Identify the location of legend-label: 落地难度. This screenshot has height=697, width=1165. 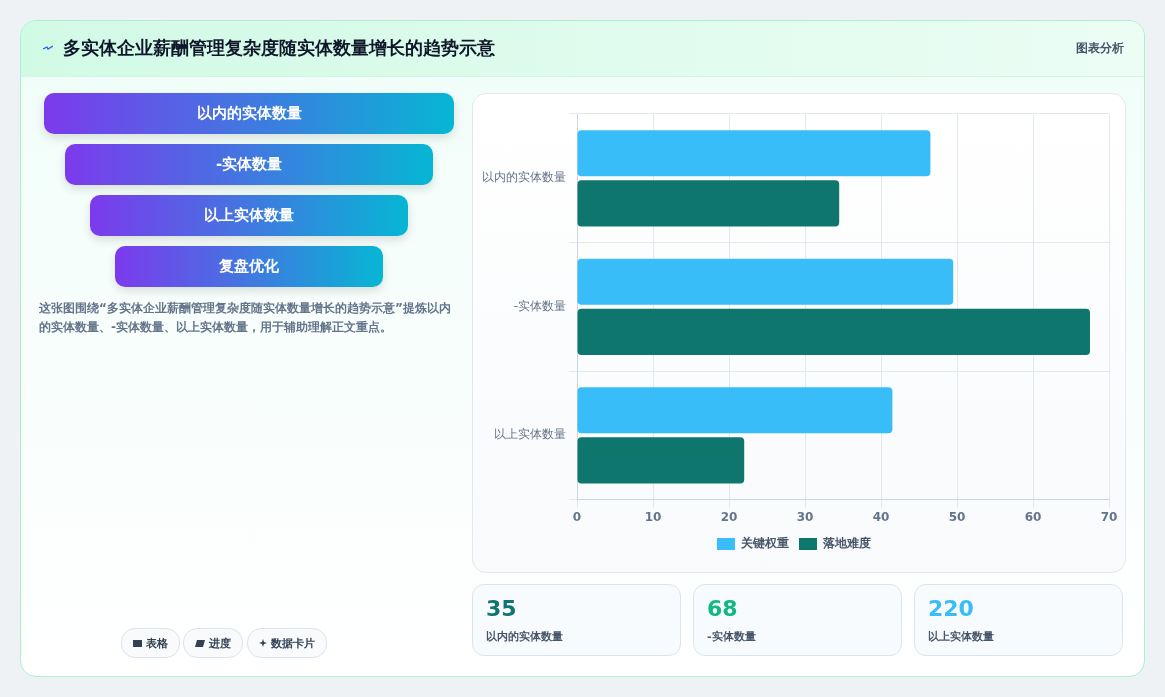
(846, 543).